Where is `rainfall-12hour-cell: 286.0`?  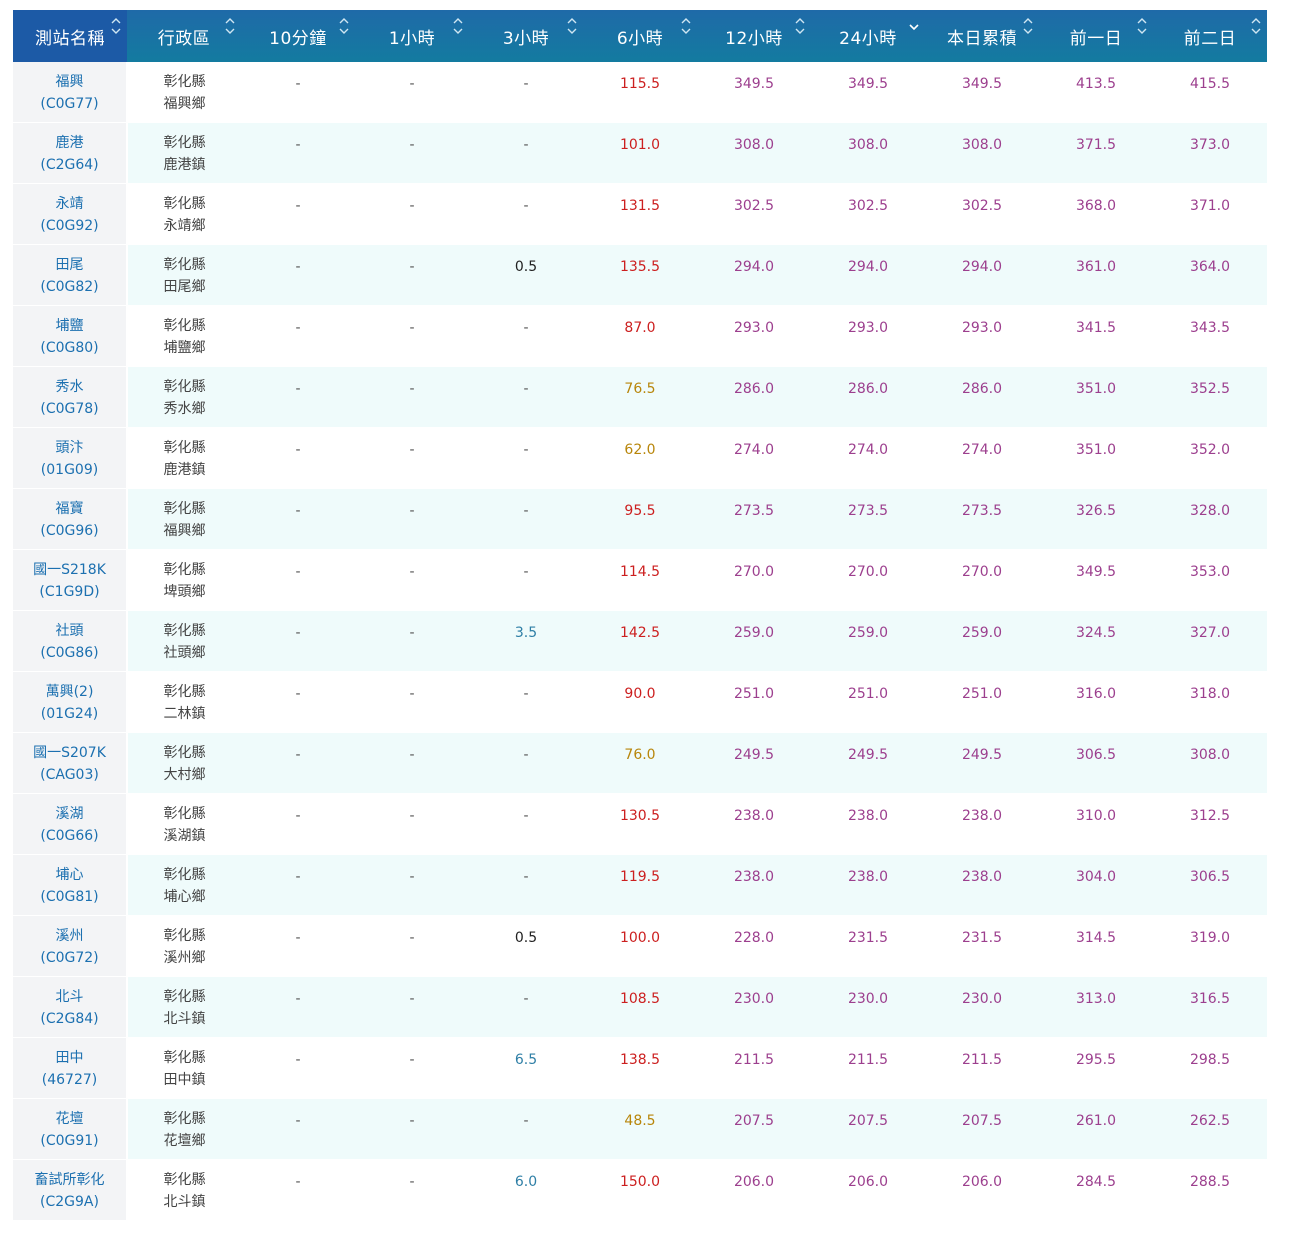 rainfall-12hour-cell: 286.0 is located at coordinates (754, 397).